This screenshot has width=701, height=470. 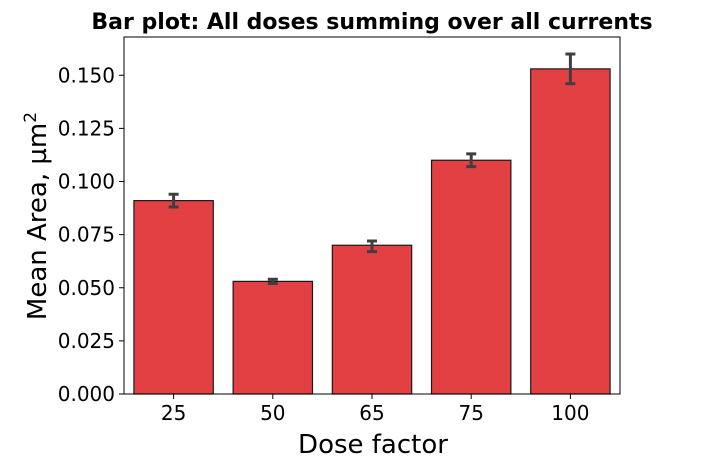 I want to click on y-tick-label: 0.100, so click(x=86, y=182).